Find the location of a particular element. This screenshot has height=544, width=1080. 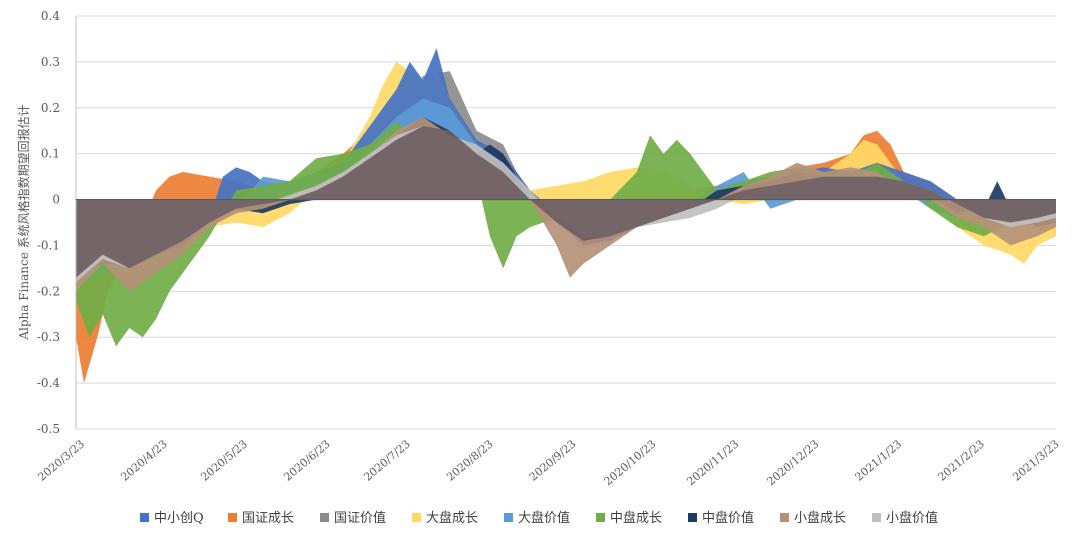

y-tick-label-2: 0.2 is located at coordinates (50, 108).